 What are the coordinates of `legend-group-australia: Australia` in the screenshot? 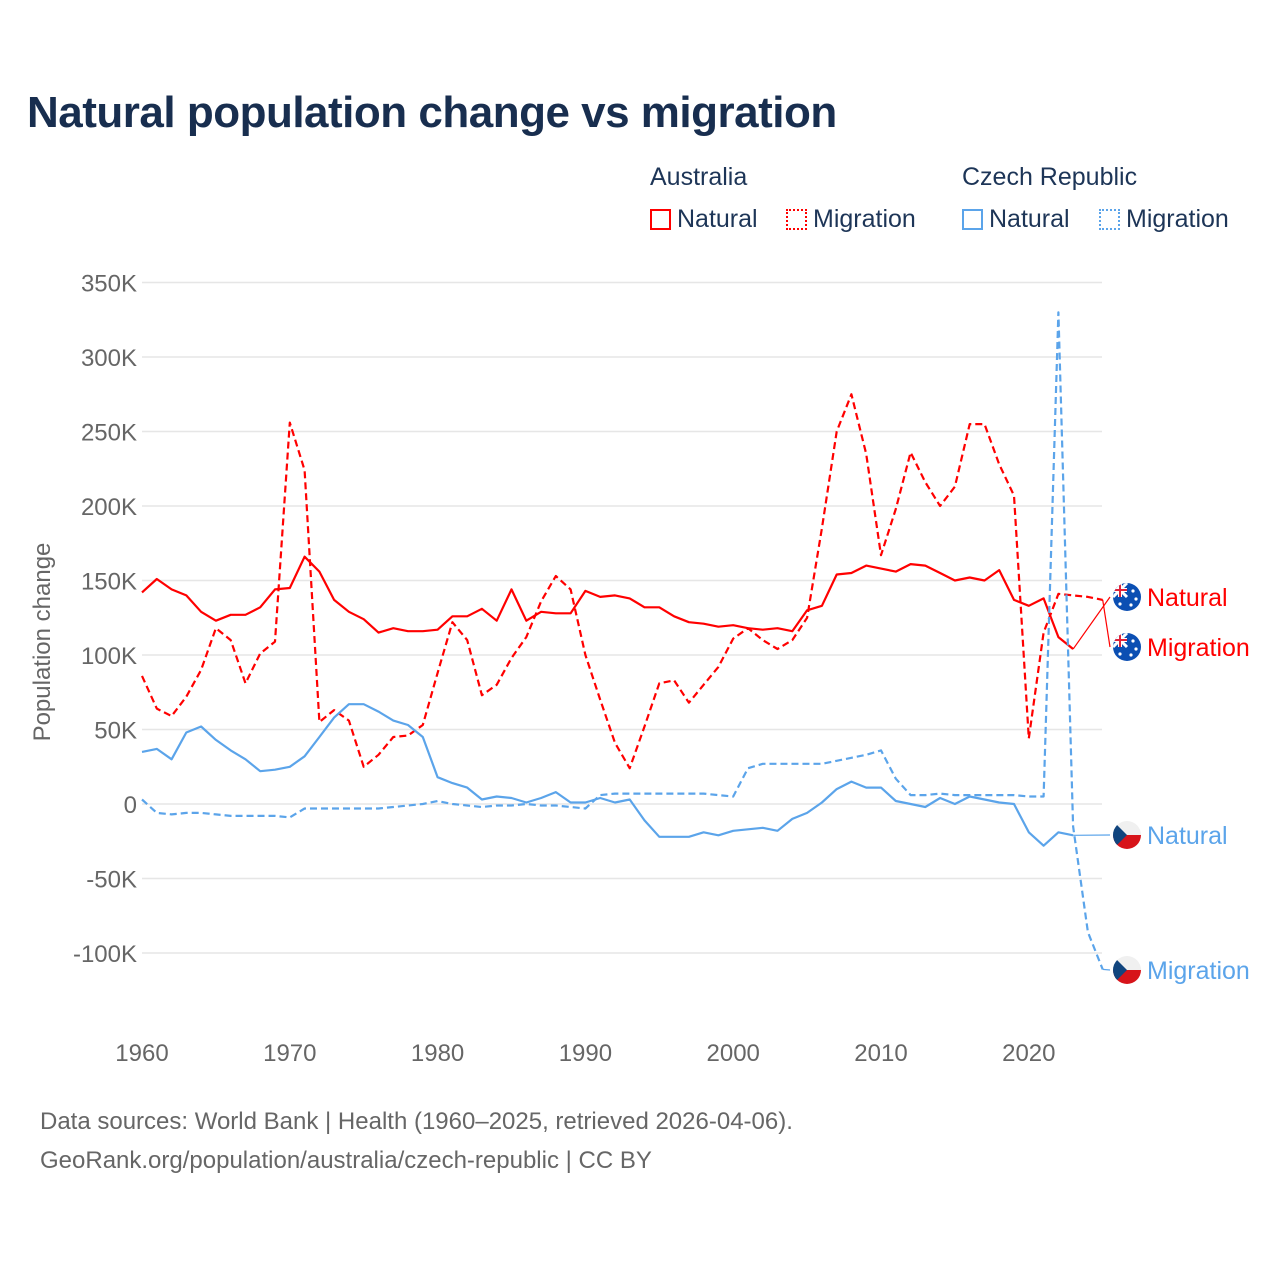 It's located at (699, 177).